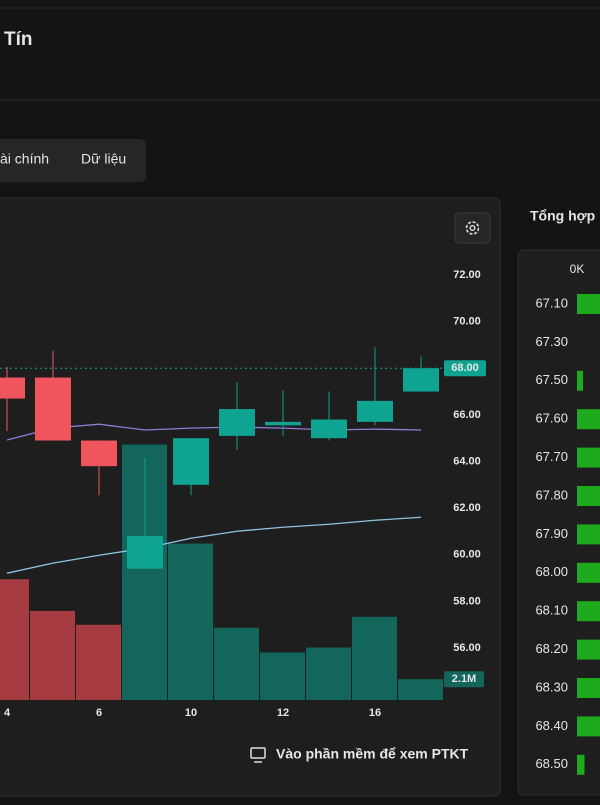 The image size is (600, 805). What do you see at coordinates (467, 461) in the screenshot?
I see `y-tick-label: 64.00` at bounding box center [467, 461].